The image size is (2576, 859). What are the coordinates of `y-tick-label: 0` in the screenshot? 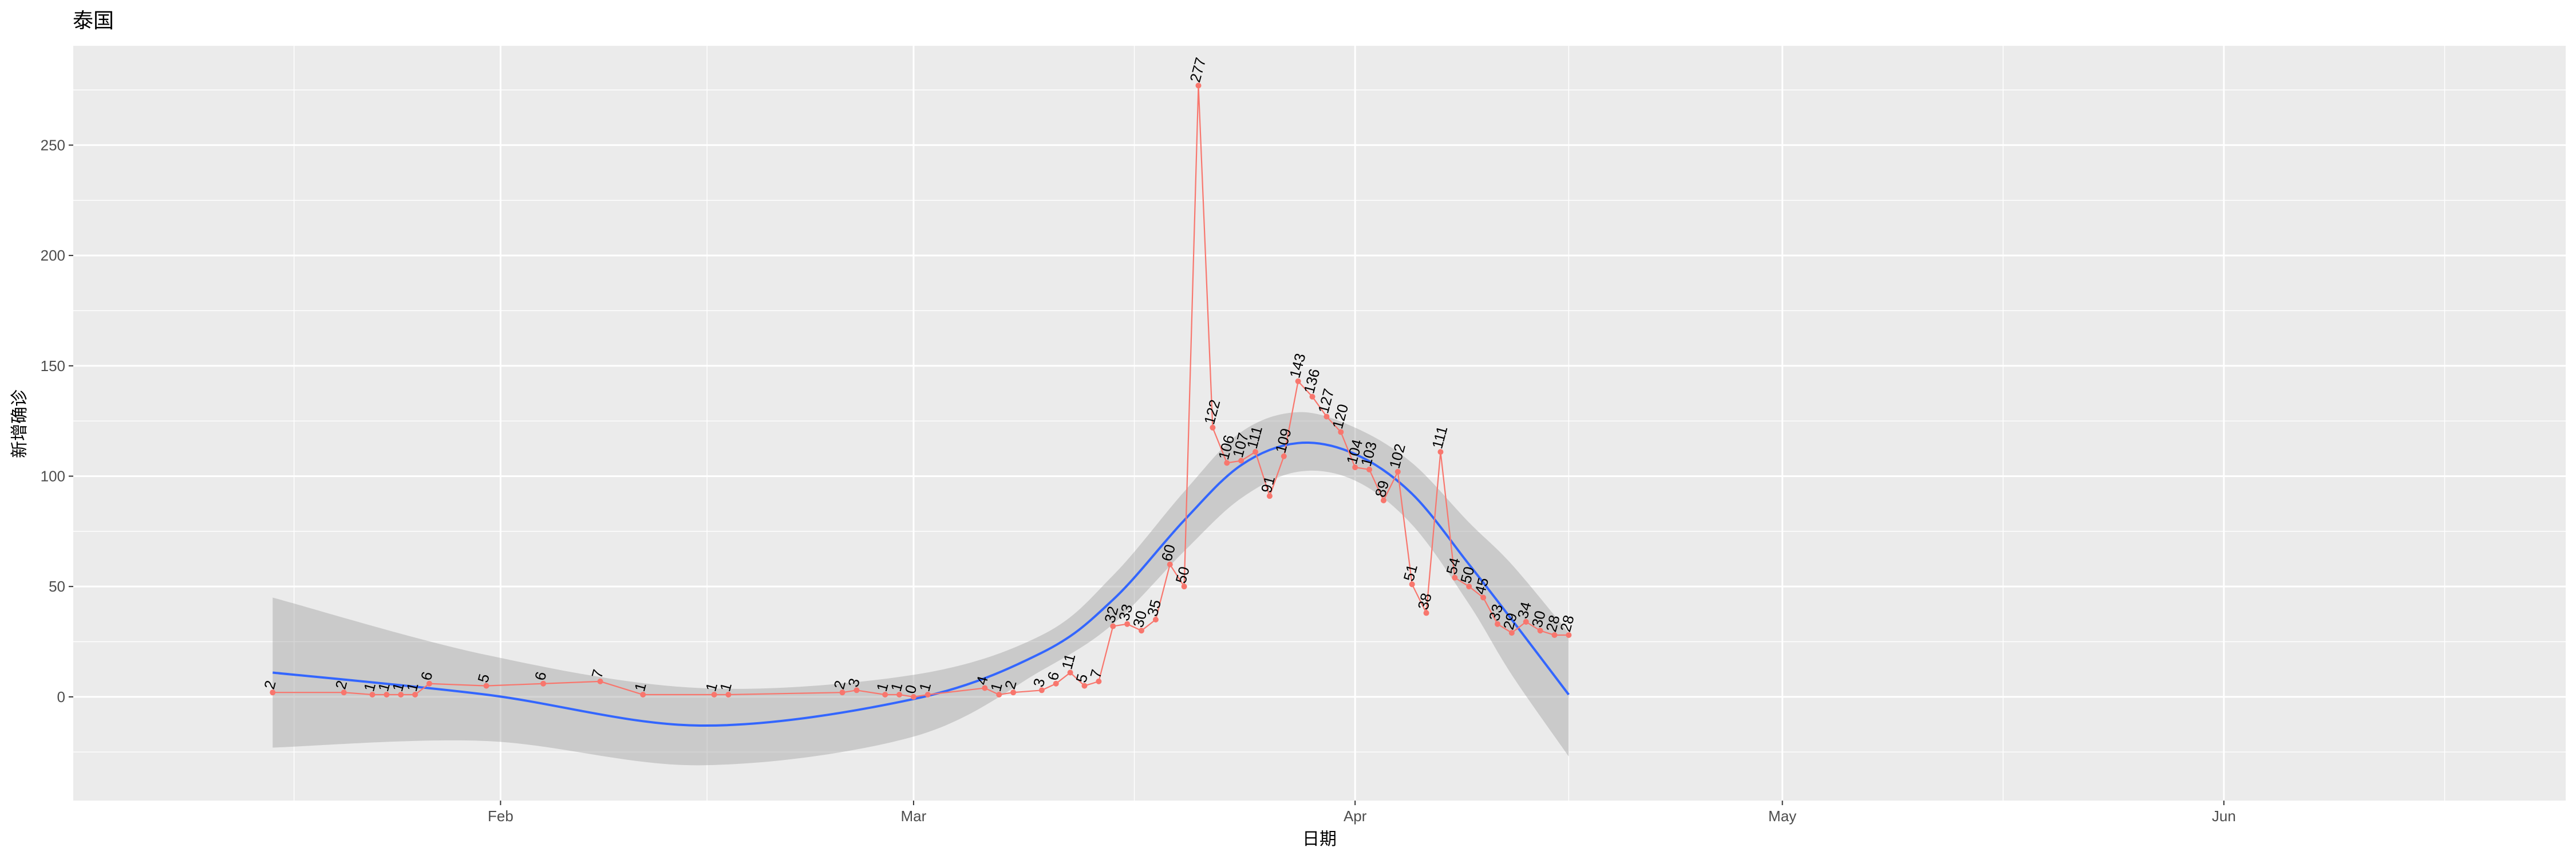 It's located at (61, 697).